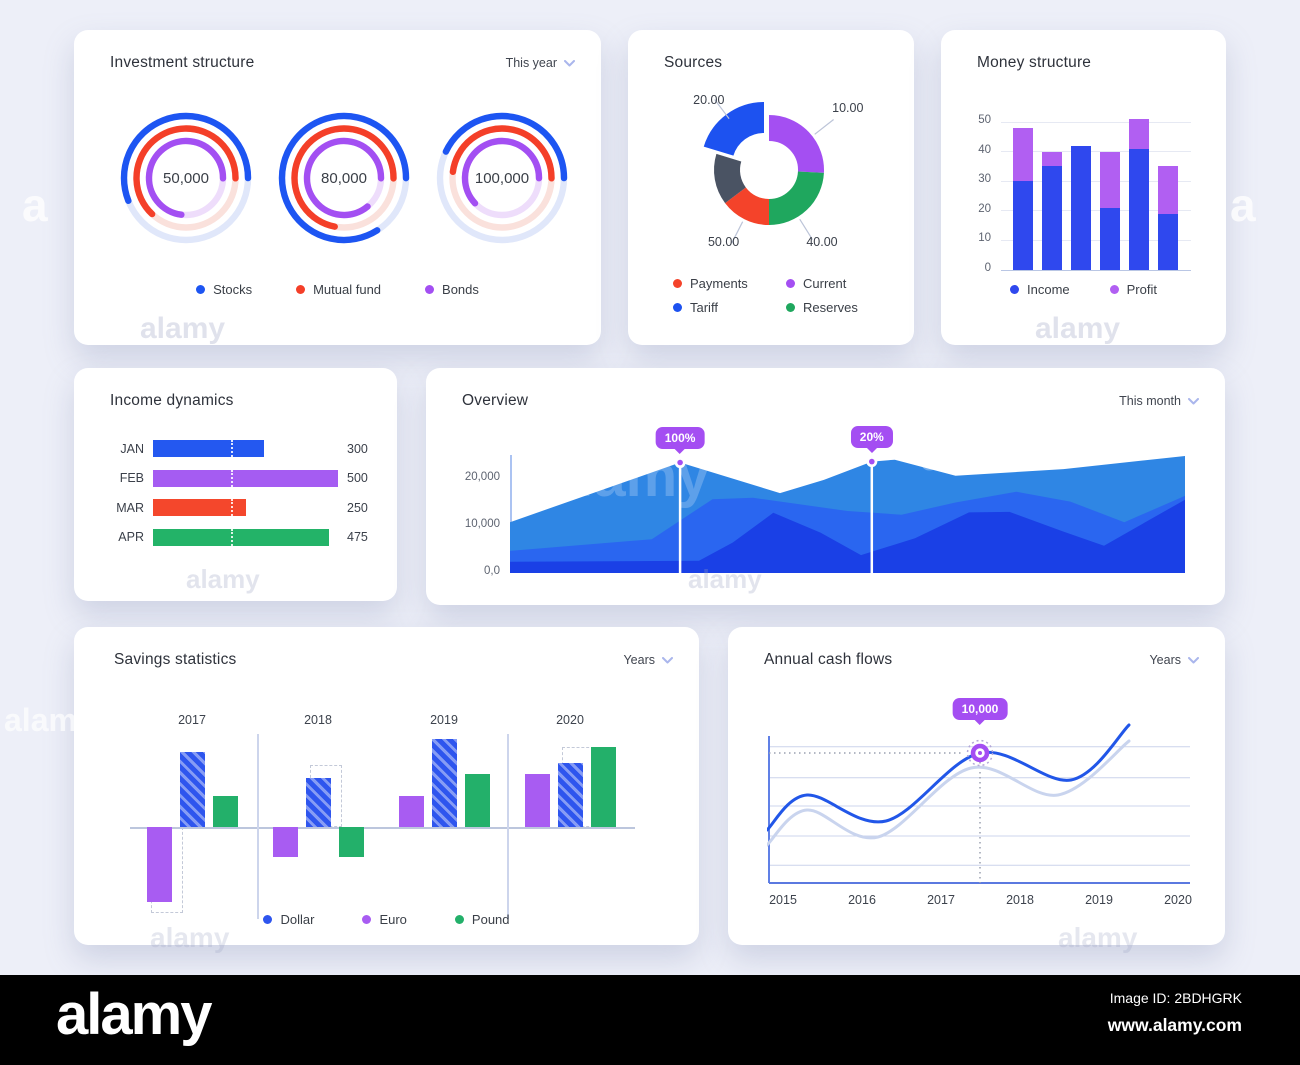 The height and width of the screenshot is (1065, 1300). Describe the element at coordinates (730, 178) in the screenshot. I see `pie-slice-other` at that location.